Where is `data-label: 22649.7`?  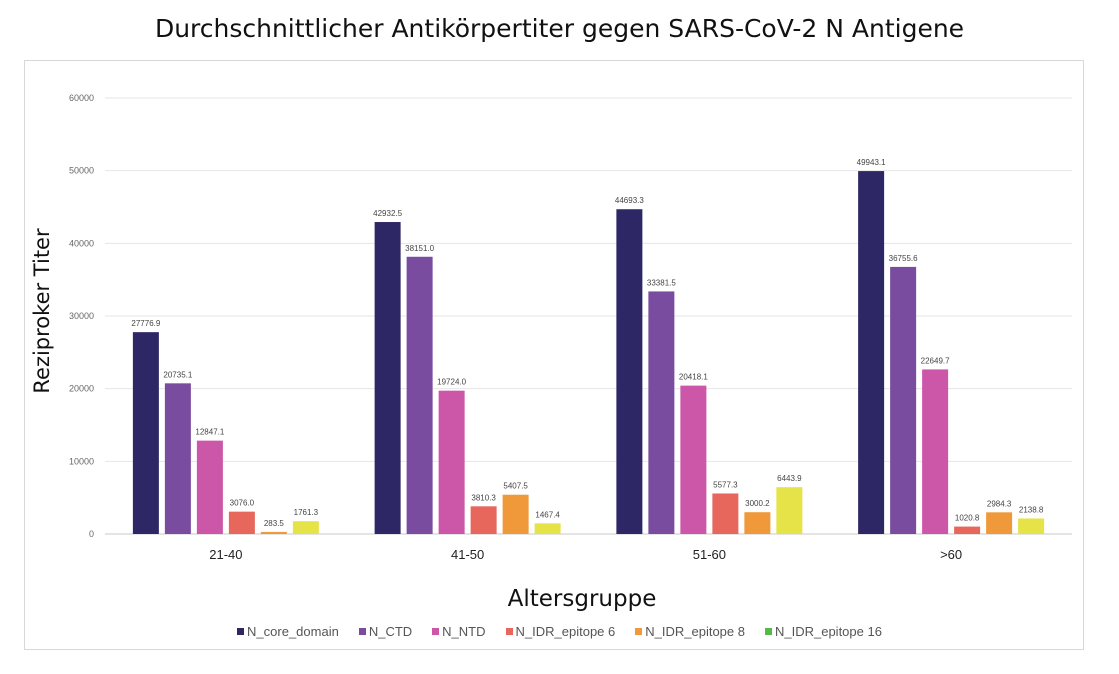 data-label: 22649.7 is located at coordinates (935, 360).